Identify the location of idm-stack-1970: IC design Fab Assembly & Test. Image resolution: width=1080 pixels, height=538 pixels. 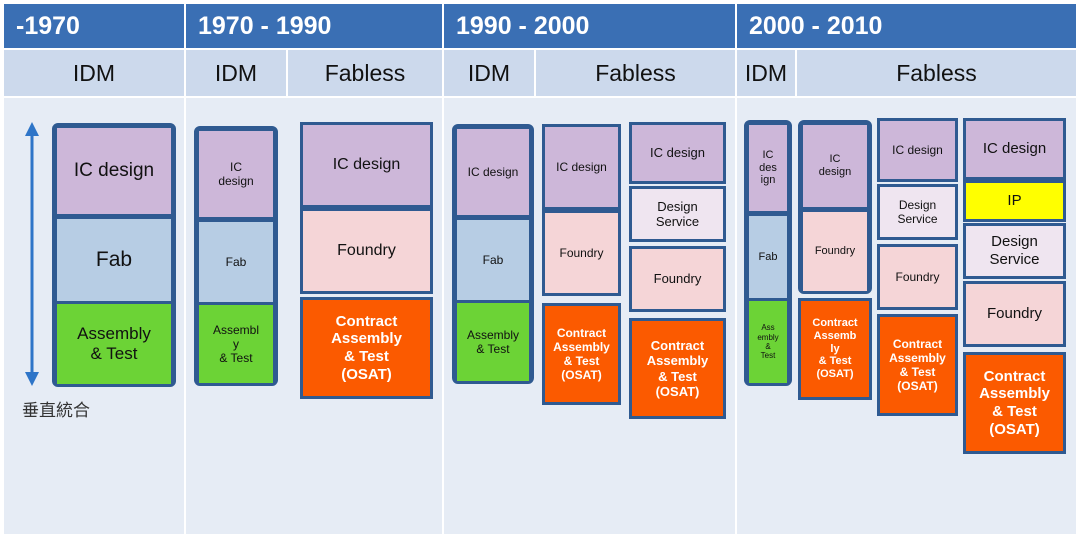
(114, 255).